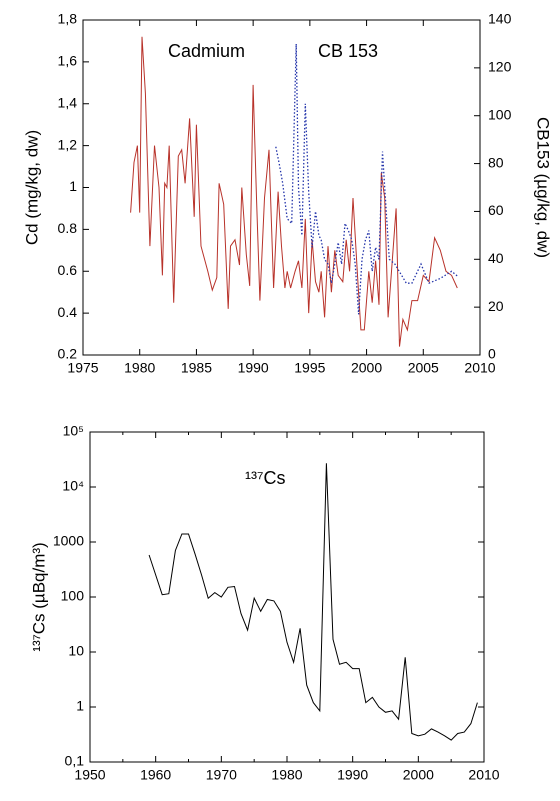  What do you see at coordinates (496, 306) in the screenshot?
I see `y2-tick-label: 20` at bounding box center [496, 306].